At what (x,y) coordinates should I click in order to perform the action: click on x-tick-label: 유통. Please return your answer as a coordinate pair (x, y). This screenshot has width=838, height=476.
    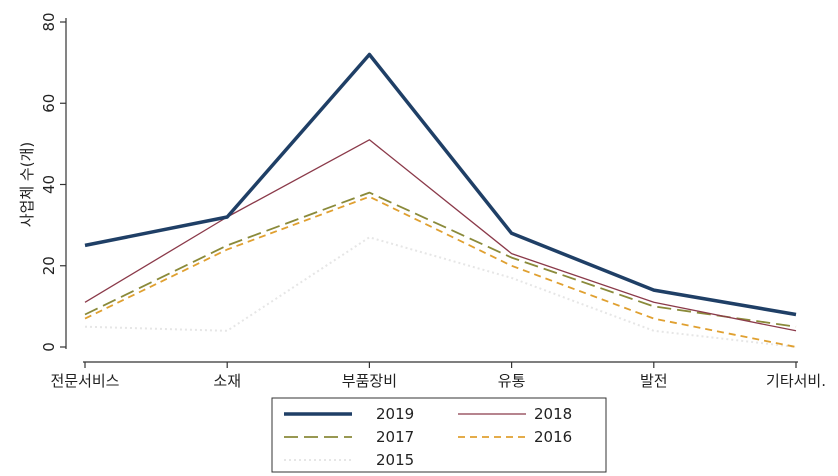
    Looking at the image, I should click on (512, 381).